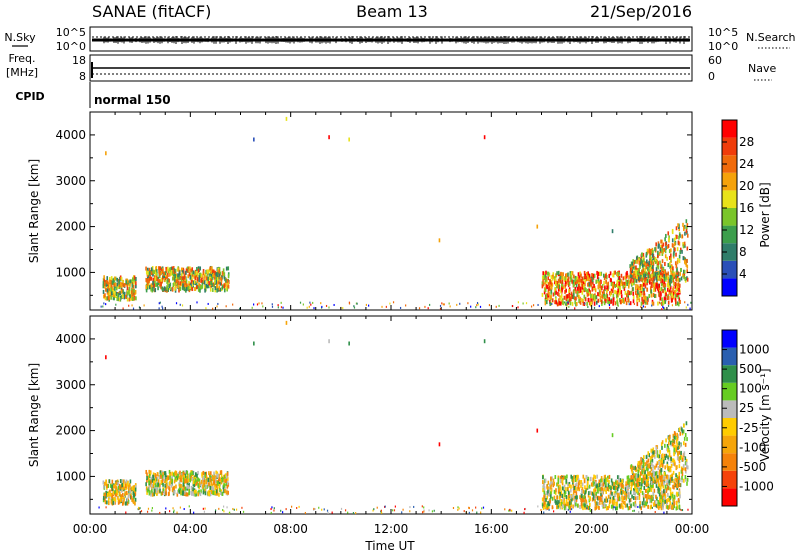  I want to click on y-tick-label: 1000, so click(70, 272).